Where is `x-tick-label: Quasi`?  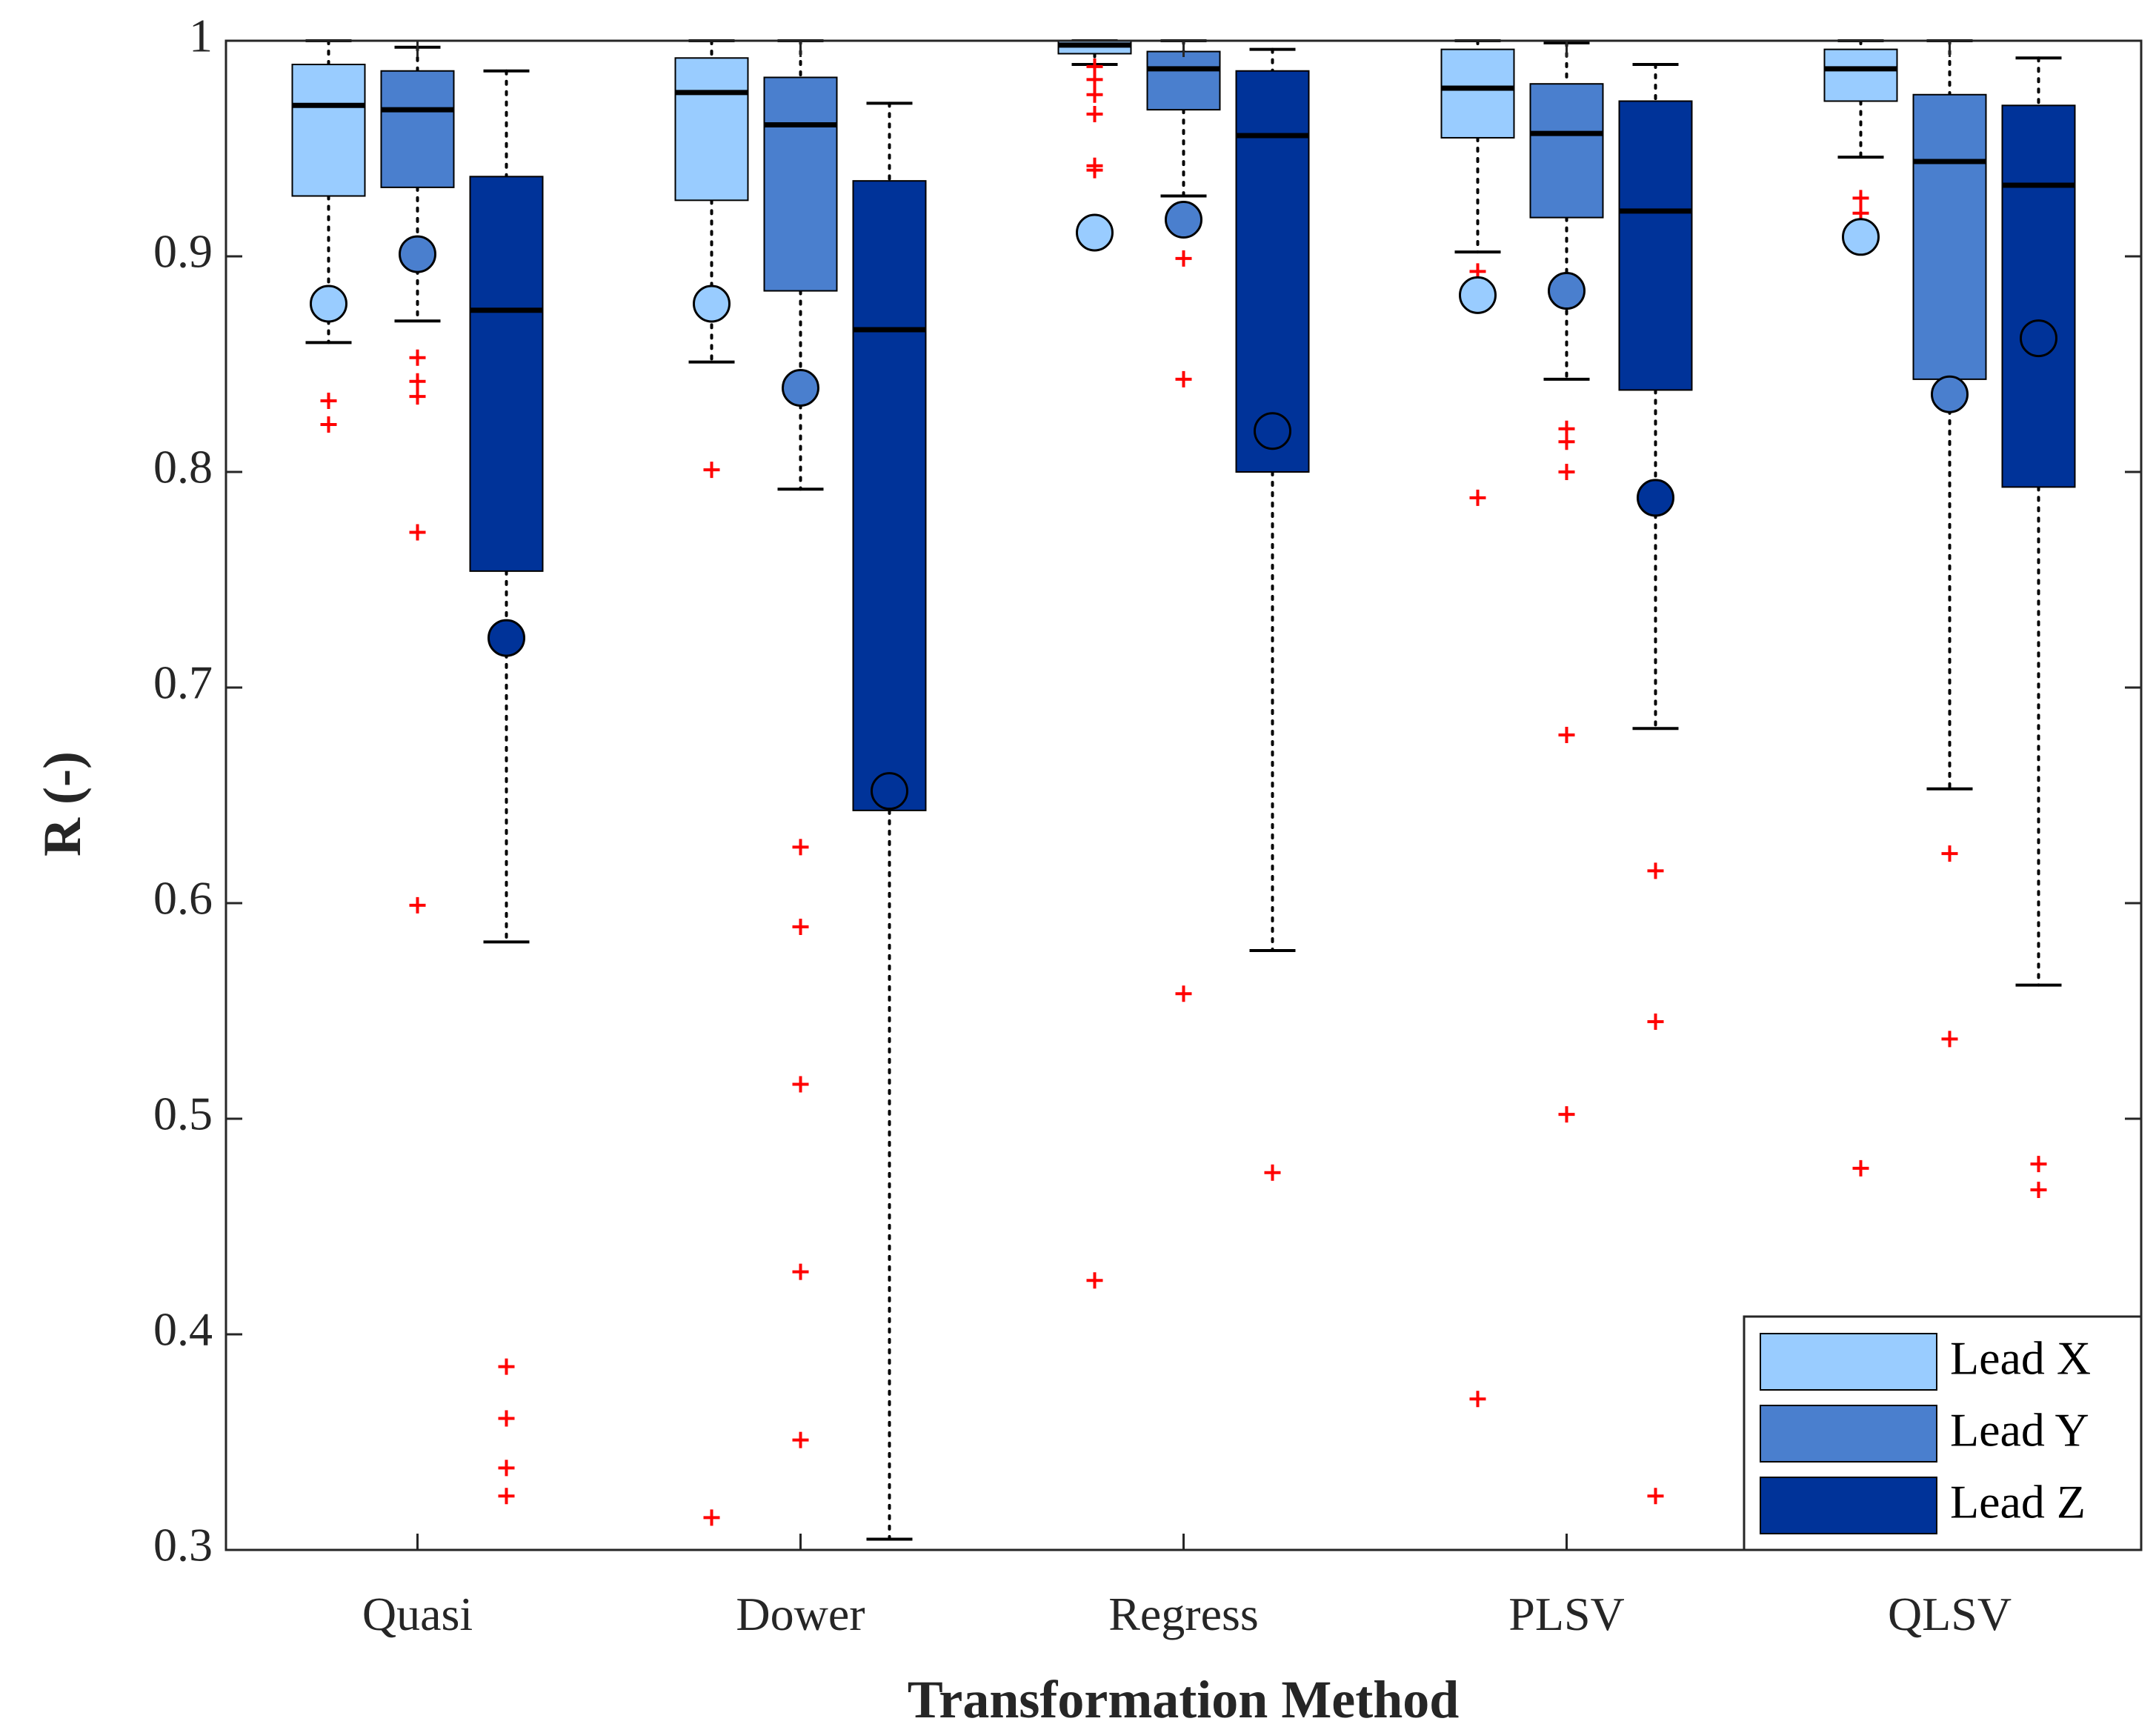 x-tick-label: Quasi is located at coordinates (417, 1614).